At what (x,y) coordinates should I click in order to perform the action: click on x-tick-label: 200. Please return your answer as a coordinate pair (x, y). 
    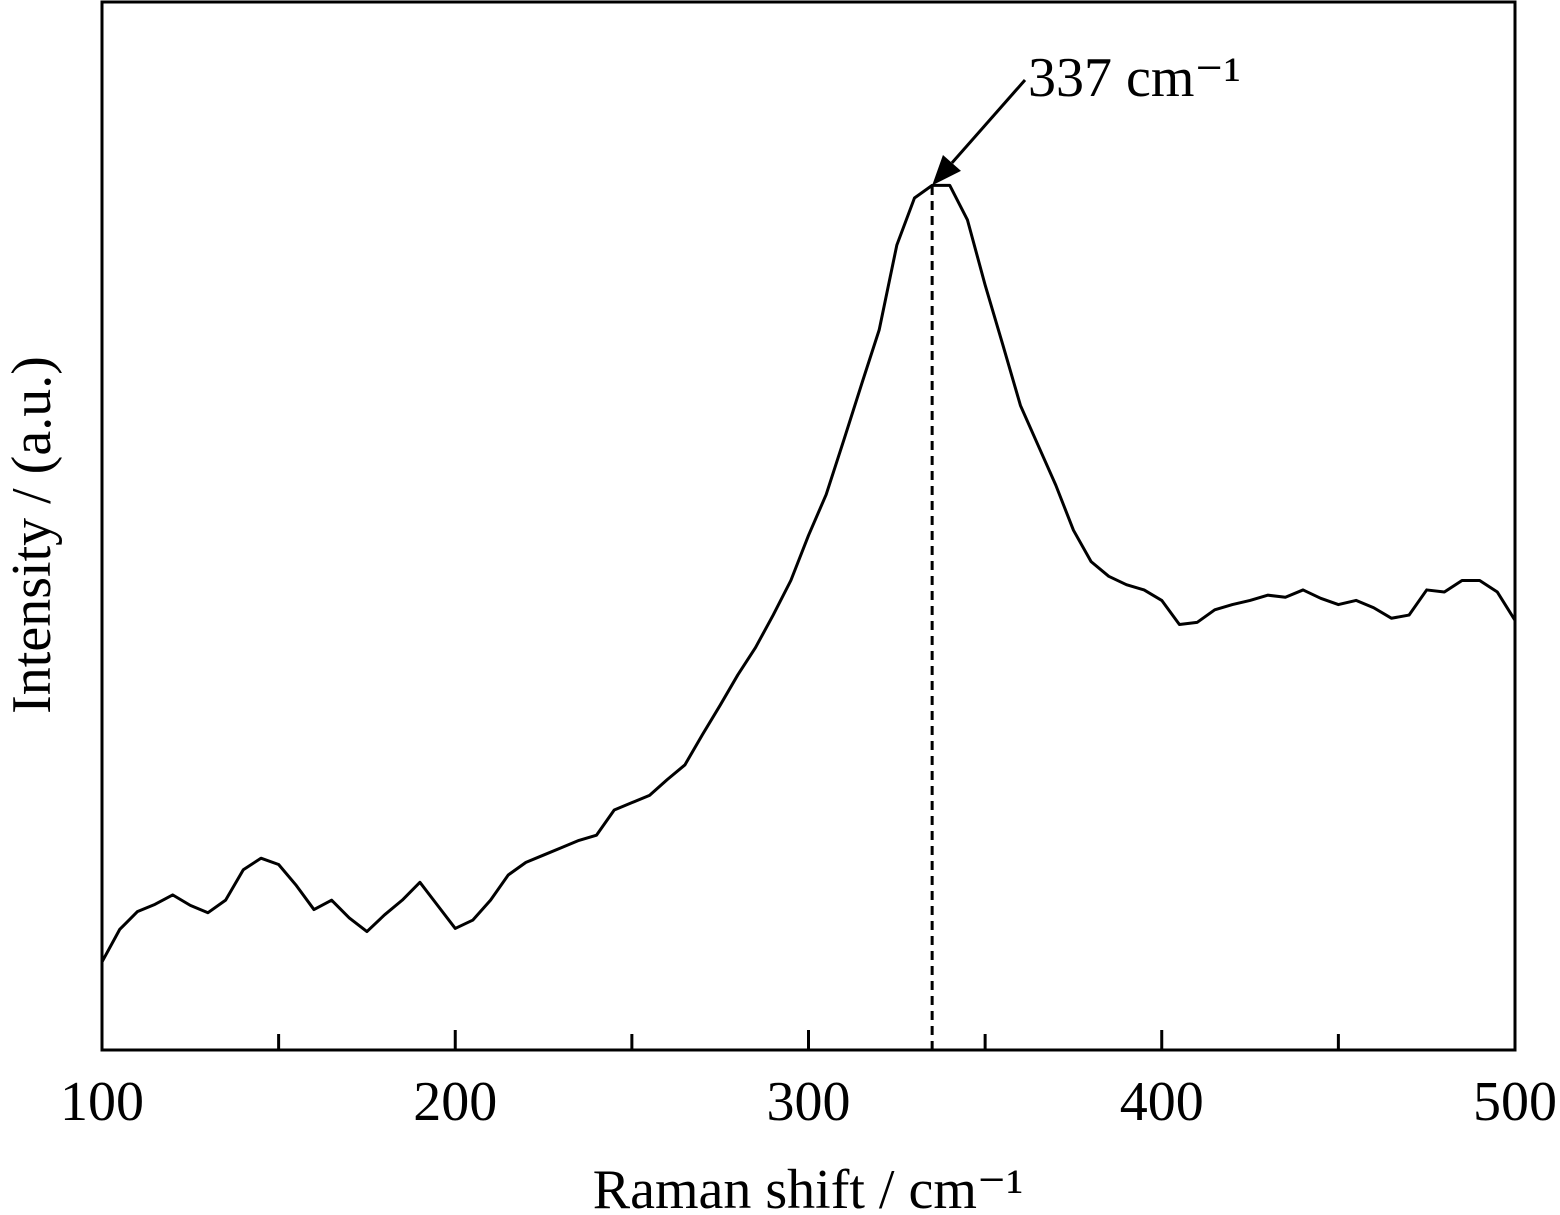
    Looking at the image, I should click on (455, 1102).